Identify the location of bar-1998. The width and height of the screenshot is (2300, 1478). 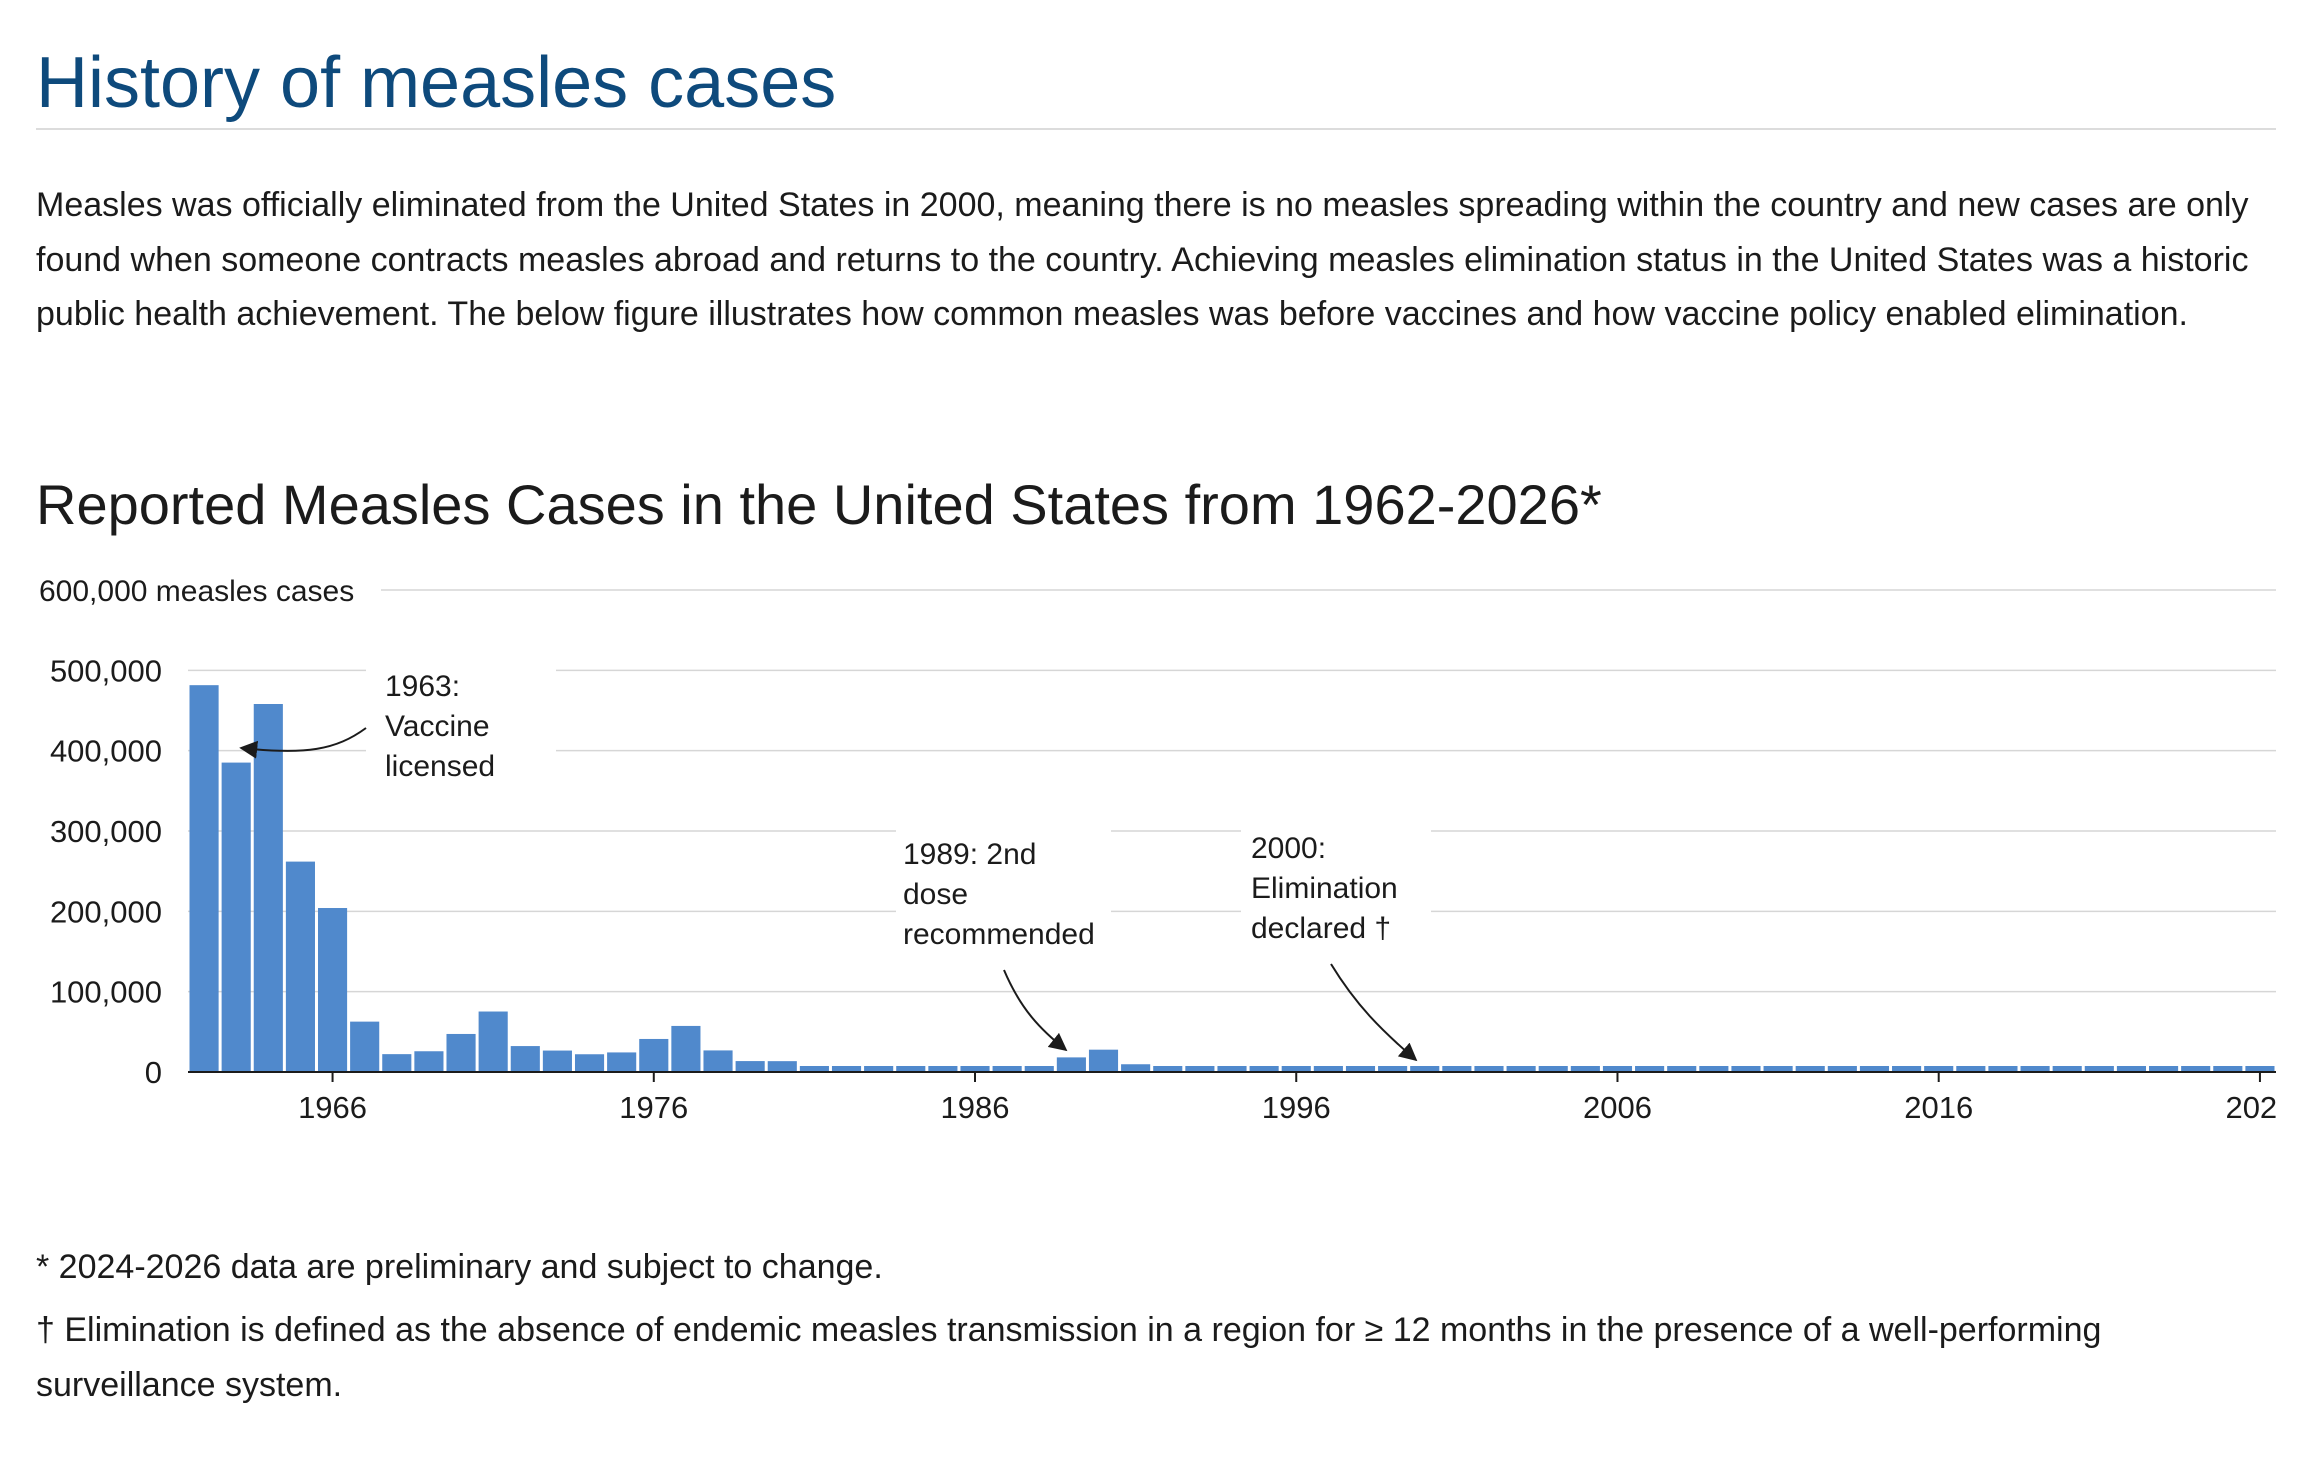
(1360, 1069).